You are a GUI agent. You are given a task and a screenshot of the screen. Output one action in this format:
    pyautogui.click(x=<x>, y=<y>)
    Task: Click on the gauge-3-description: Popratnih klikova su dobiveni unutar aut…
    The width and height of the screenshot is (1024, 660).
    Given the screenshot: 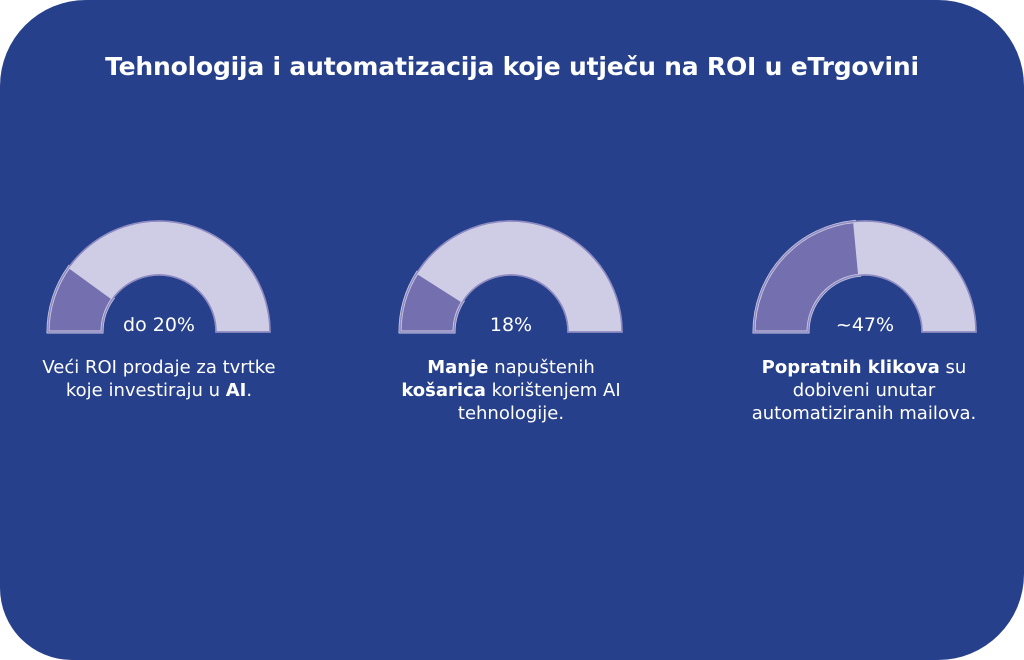 What is the action you would take?
    pyautogui.click(x=864, y=390)
    